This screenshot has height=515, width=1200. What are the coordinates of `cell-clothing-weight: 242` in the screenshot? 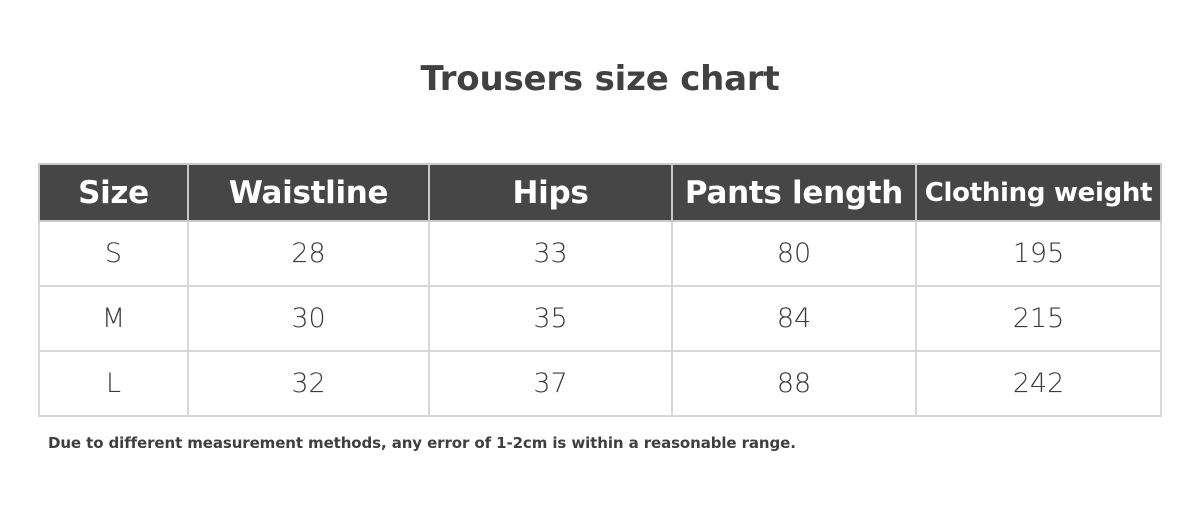 It's located at (1038, 383).